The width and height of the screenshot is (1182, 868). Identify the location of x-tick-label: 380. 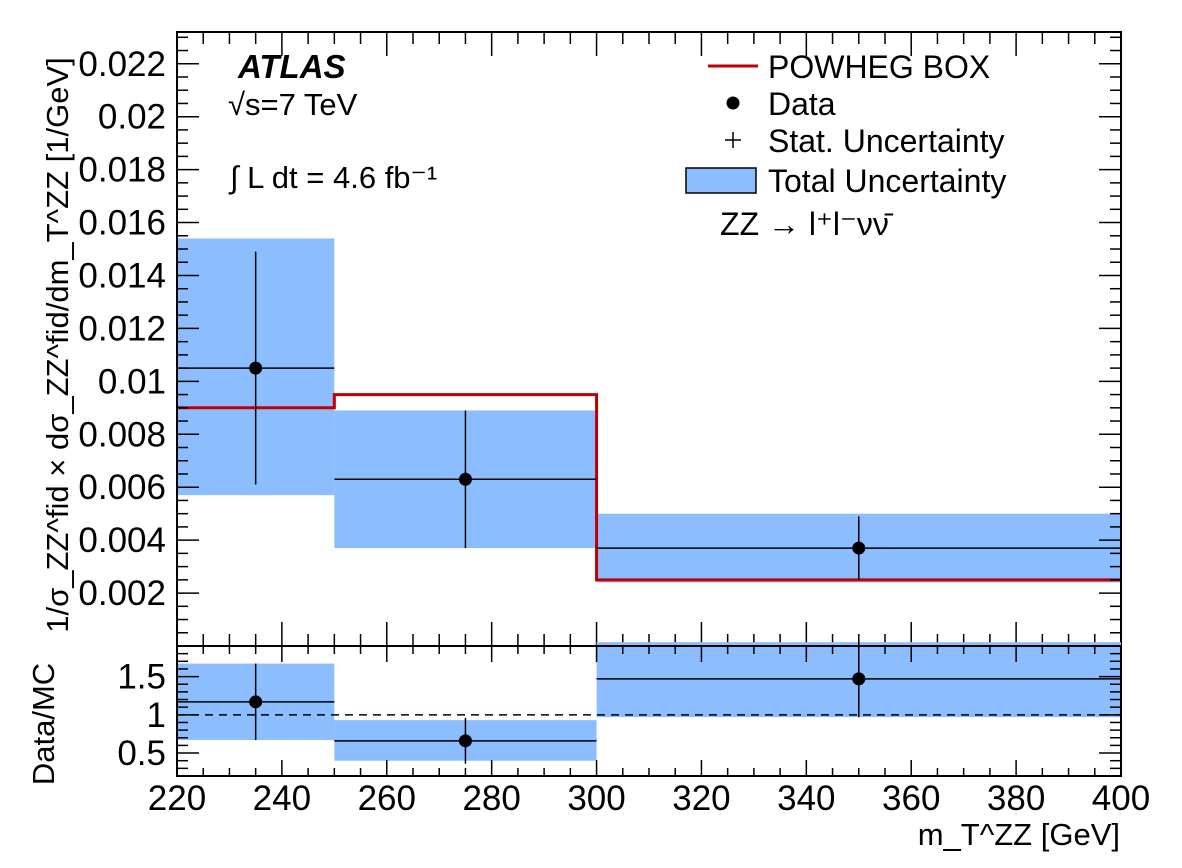
(1016, 798).